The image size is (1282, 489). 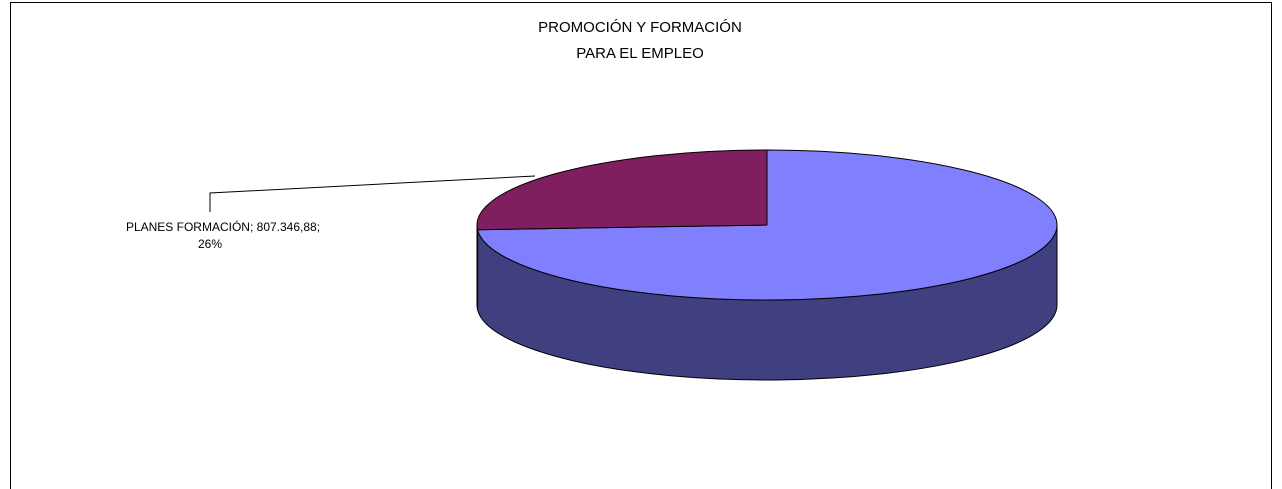 I want to click on leader-line, so click(x=372, y=193).